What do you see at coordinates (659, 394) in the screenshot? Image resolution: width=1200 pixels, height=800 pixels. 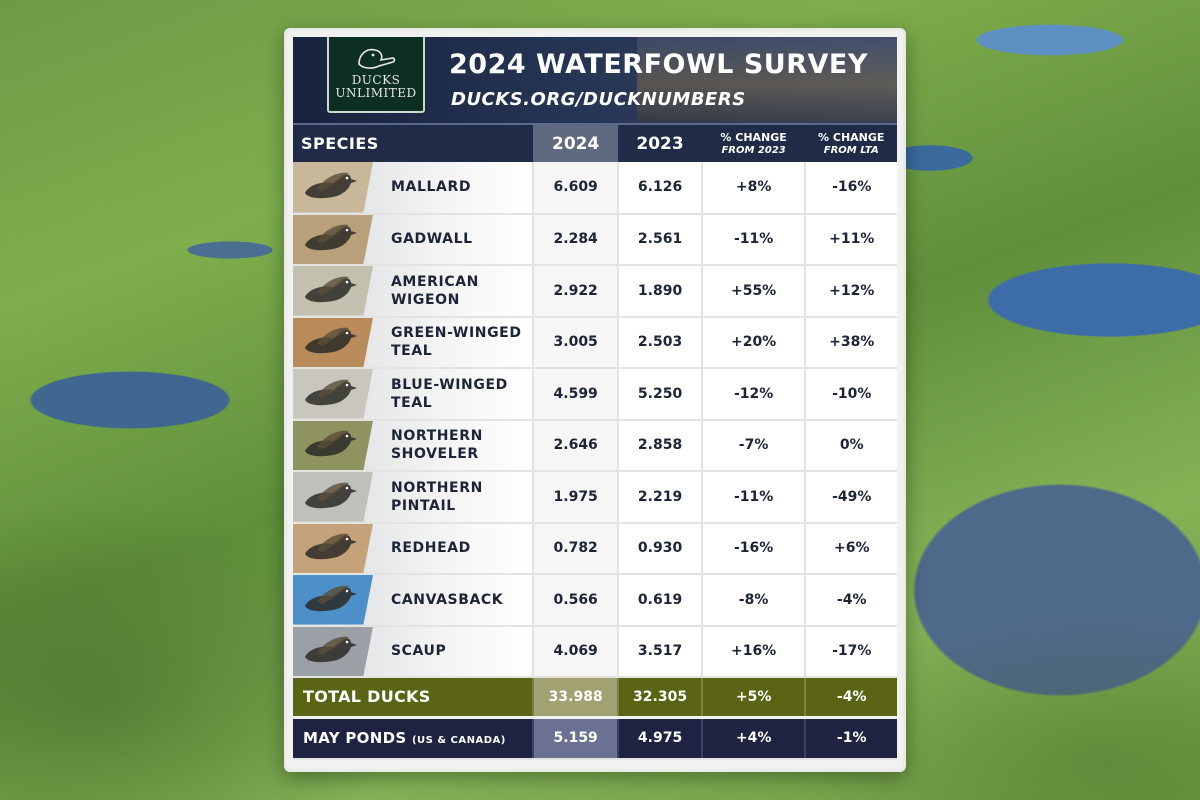 I see `value-2023: 5.250` at bounding box center [659, 394].